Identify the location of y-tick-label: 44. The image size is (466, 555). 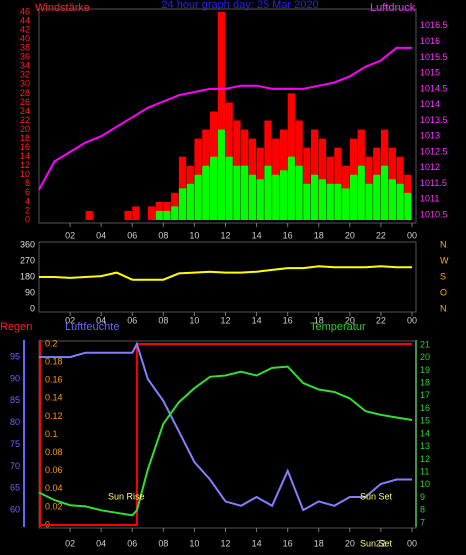
(25, 20).